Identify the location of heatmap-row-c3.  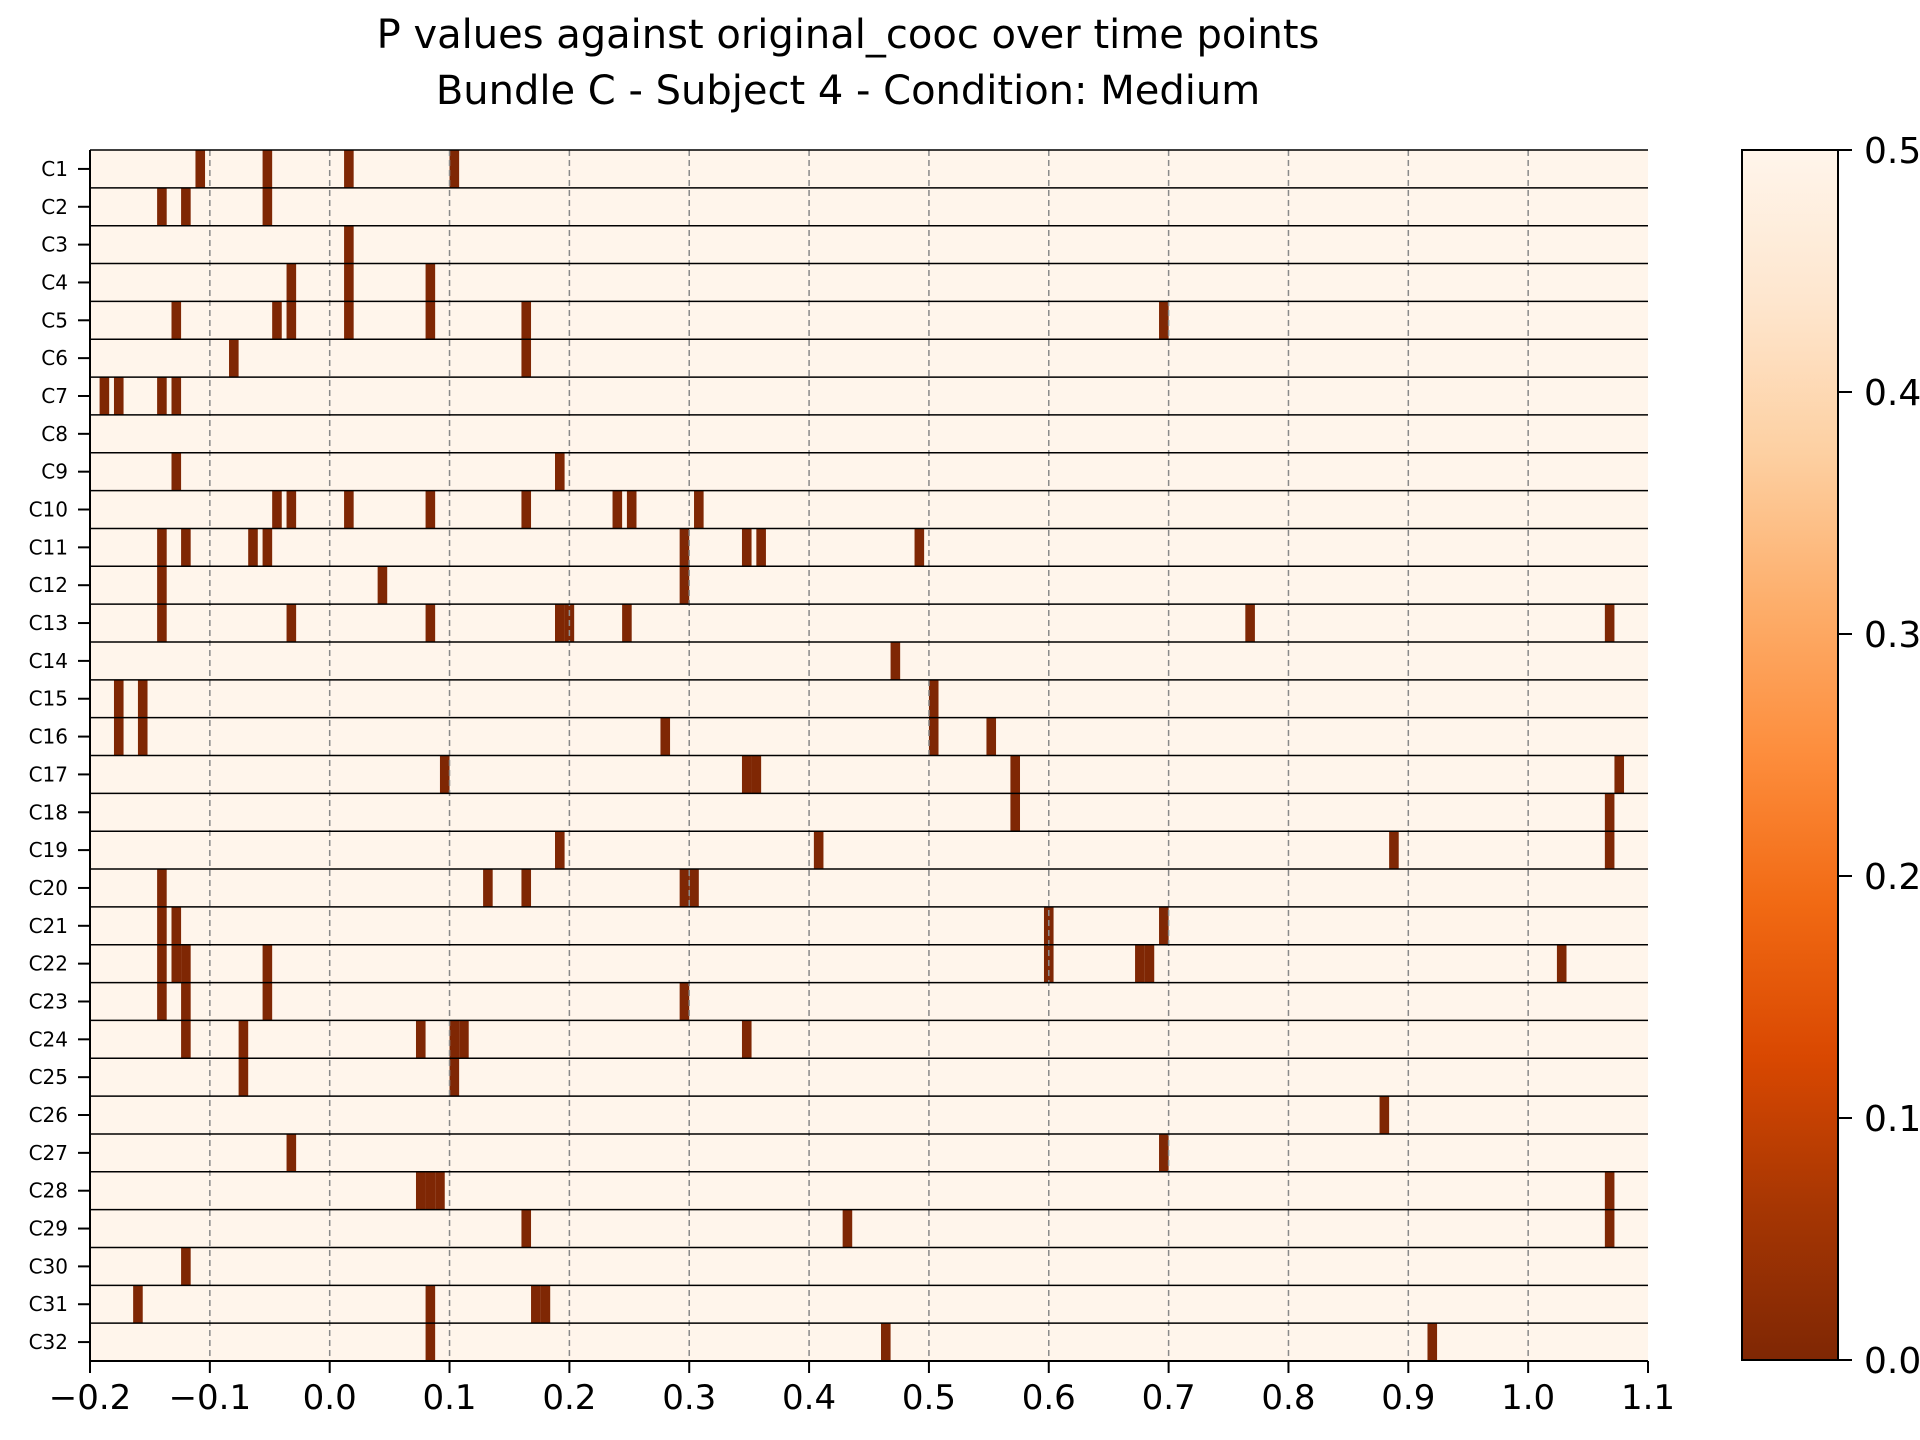
(869, 244).